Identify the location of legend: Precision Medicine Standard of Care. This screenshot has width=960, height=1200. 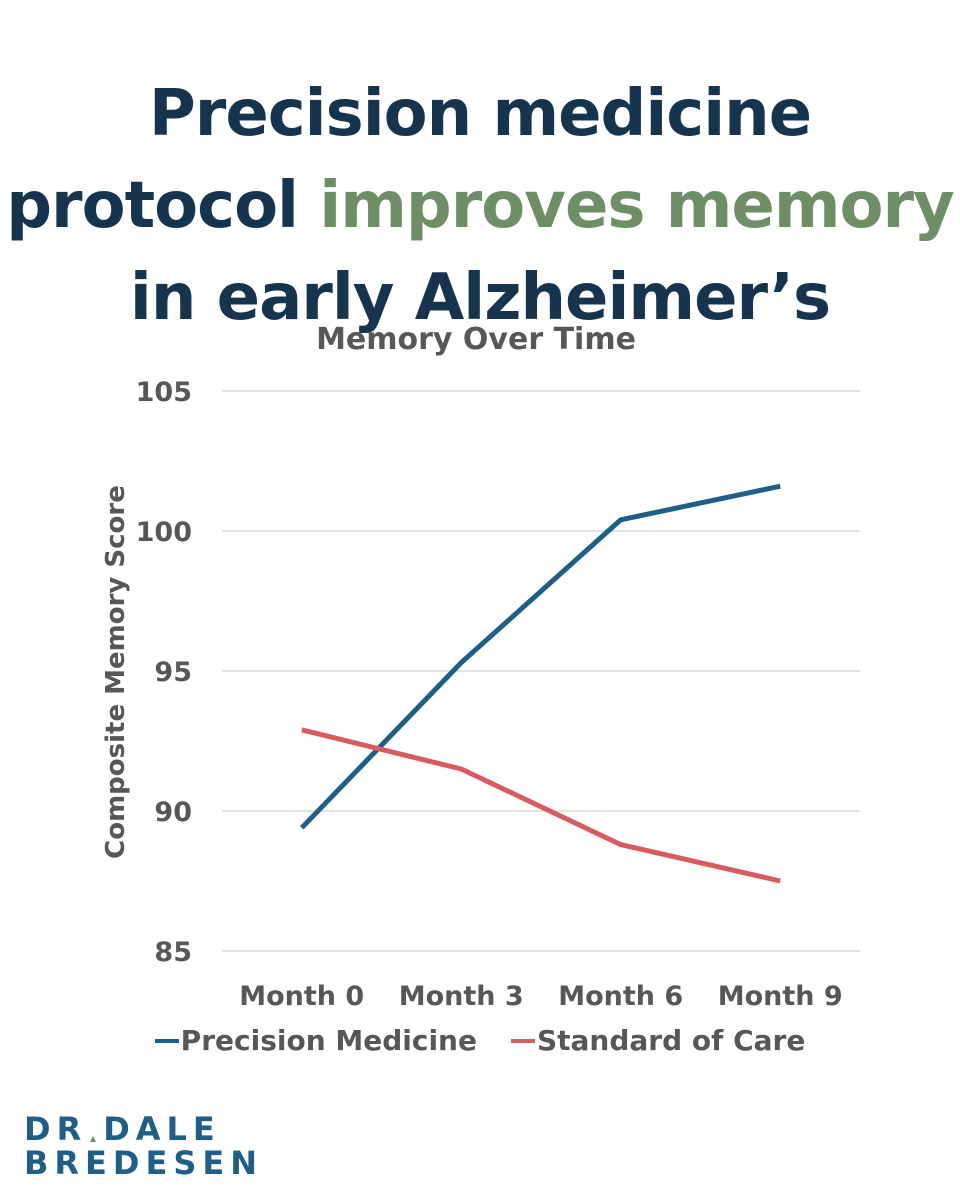
(480, 1040).